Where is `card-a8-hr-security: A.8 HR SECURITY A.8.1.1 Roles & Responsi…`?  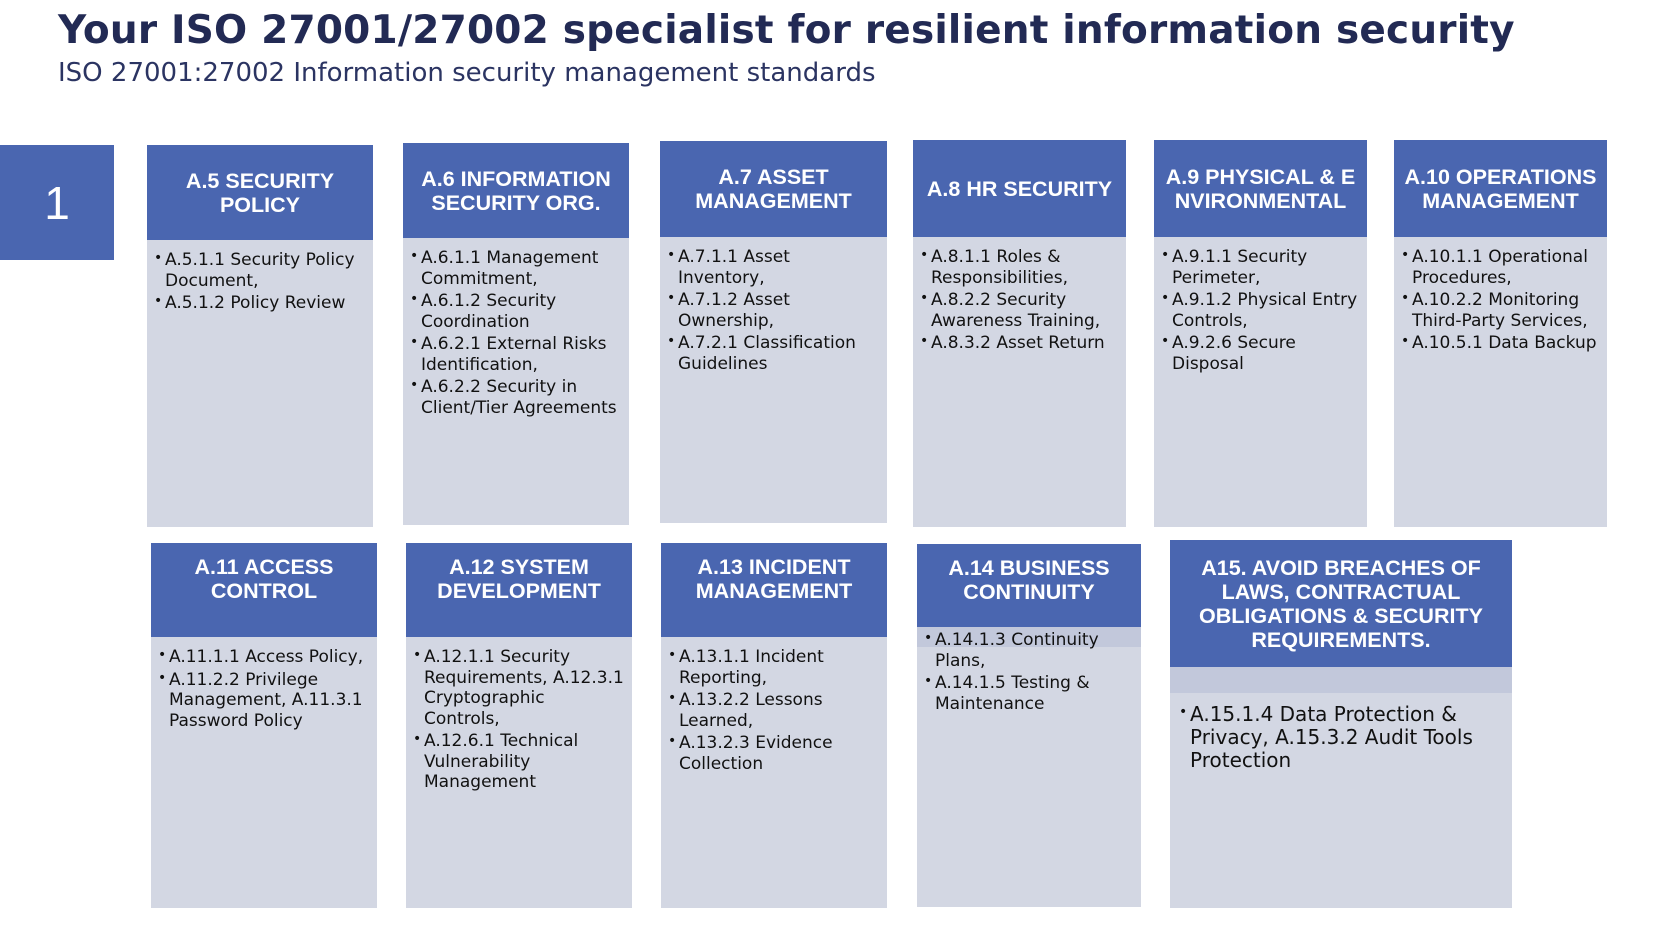 card-a8-hr-security: A.8 HR SECURITY A.8.1.1 Roles & Responsi… is located at coordinates (1019, 333).